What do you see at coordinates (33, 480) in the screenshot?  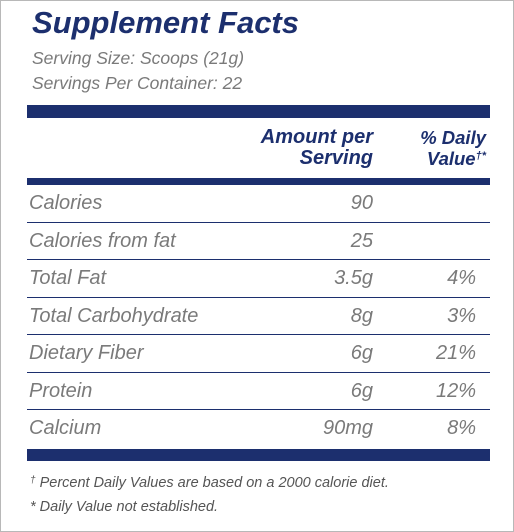 I see `dagger-mark: †` at bounding box center [33, 480].